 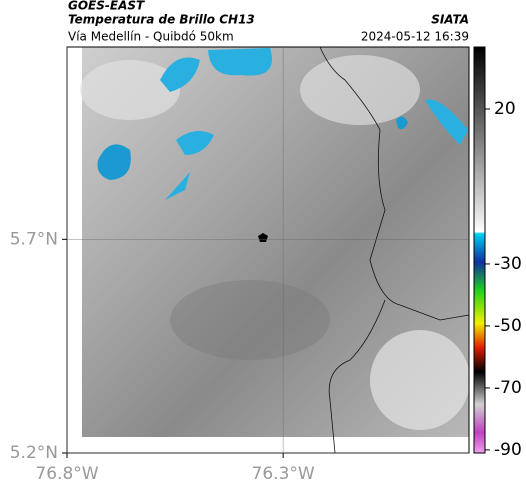 What do you see at coordinates (161, 20) in the screenshot?
I see `title: Temperatura de Brillo CH13` at bounding box center [161, 20].